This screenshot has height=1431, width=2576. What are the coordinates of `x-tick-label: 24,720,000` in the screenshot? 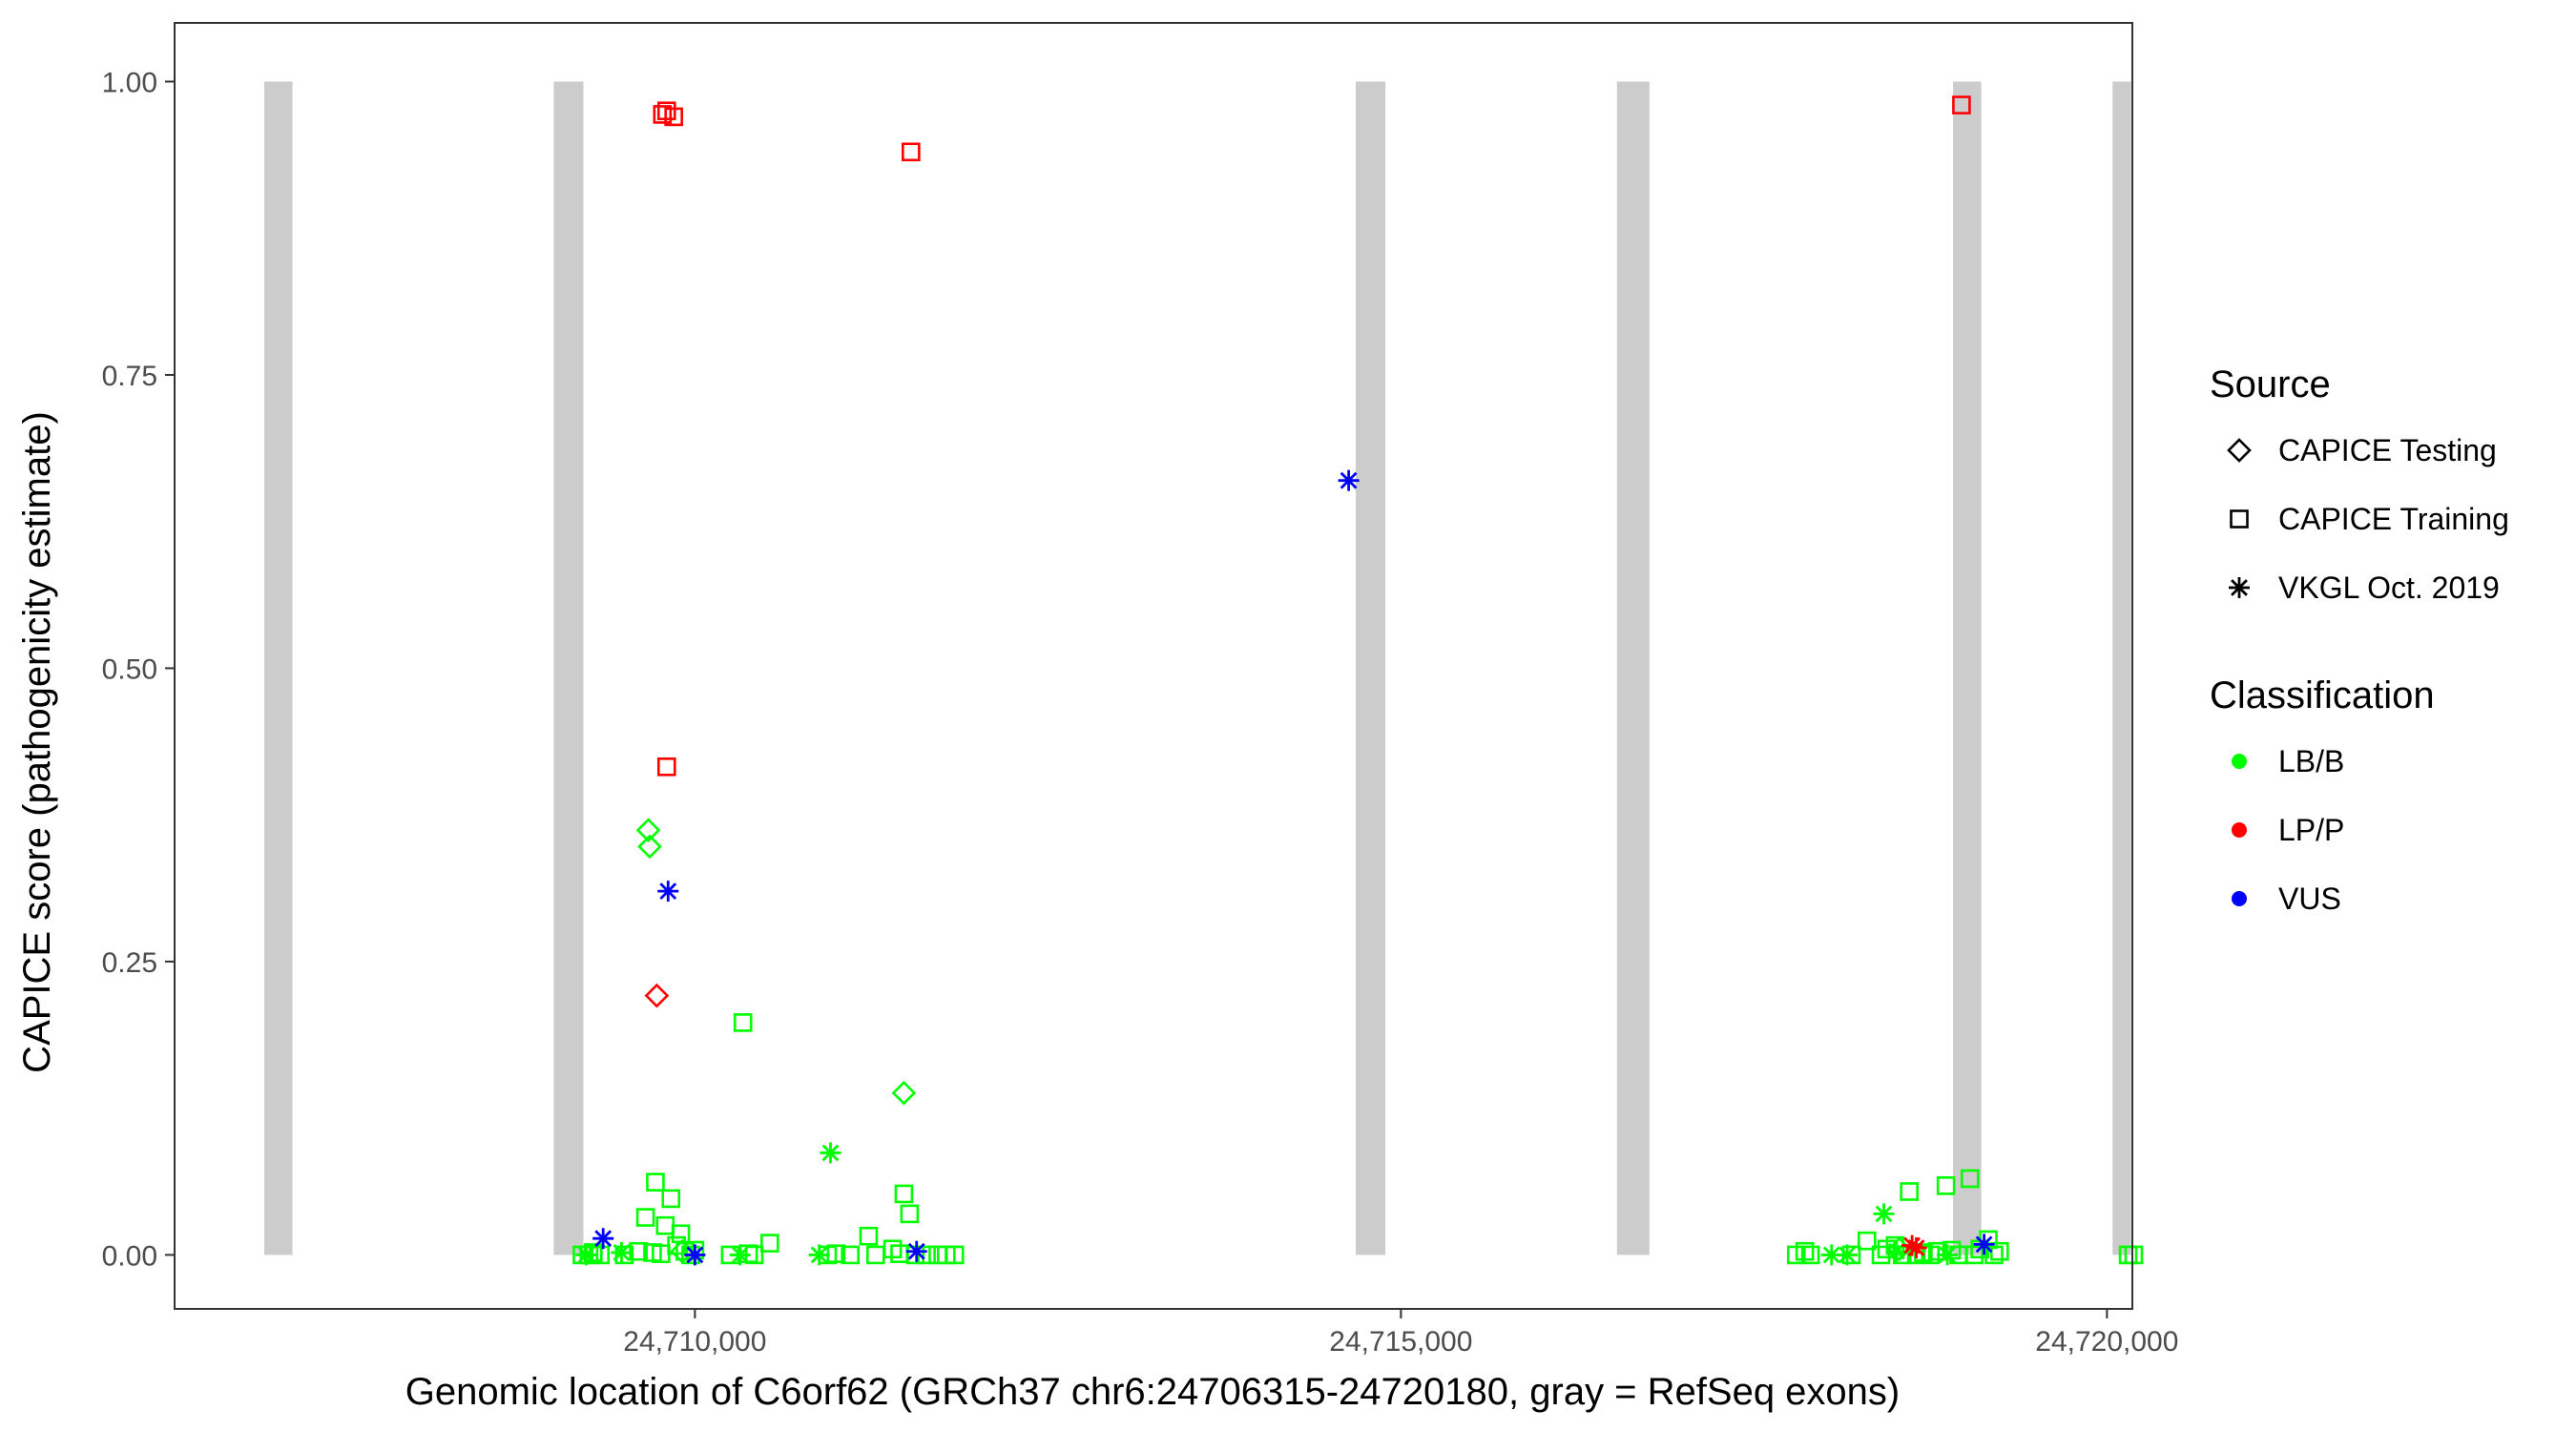 It's located at (2106, 1342).